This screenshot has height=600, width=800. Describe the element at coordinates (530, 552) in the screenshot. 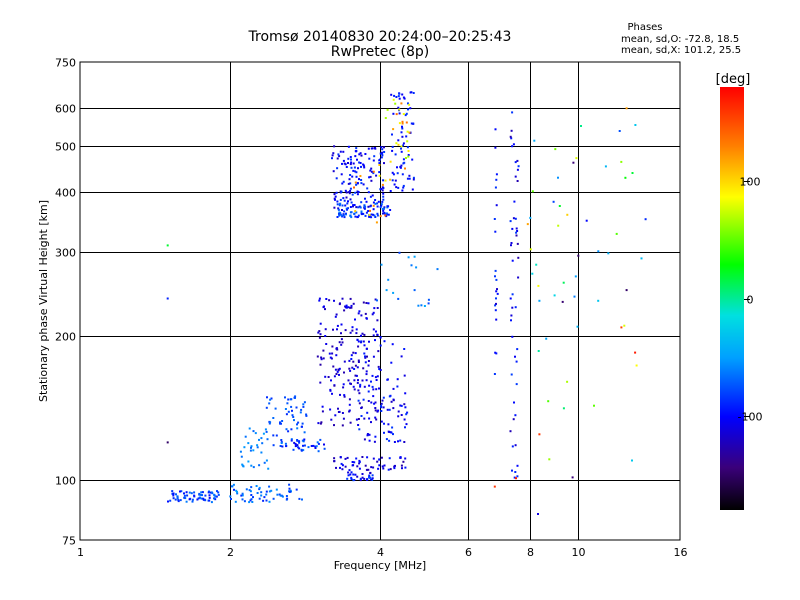

I see `x-tick-label: 8` at that location.